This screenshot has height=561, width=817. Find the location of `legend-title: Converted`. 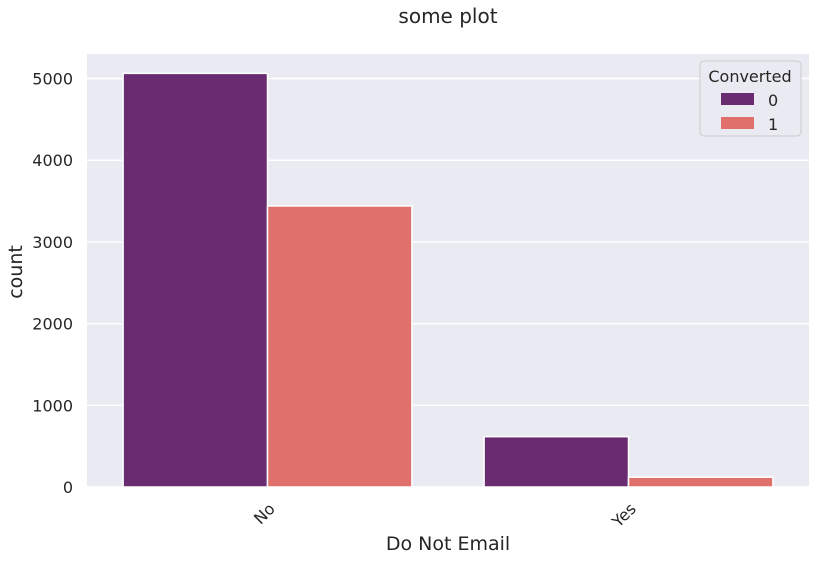

legend-title: Converted is located at coordinates (749, 76).